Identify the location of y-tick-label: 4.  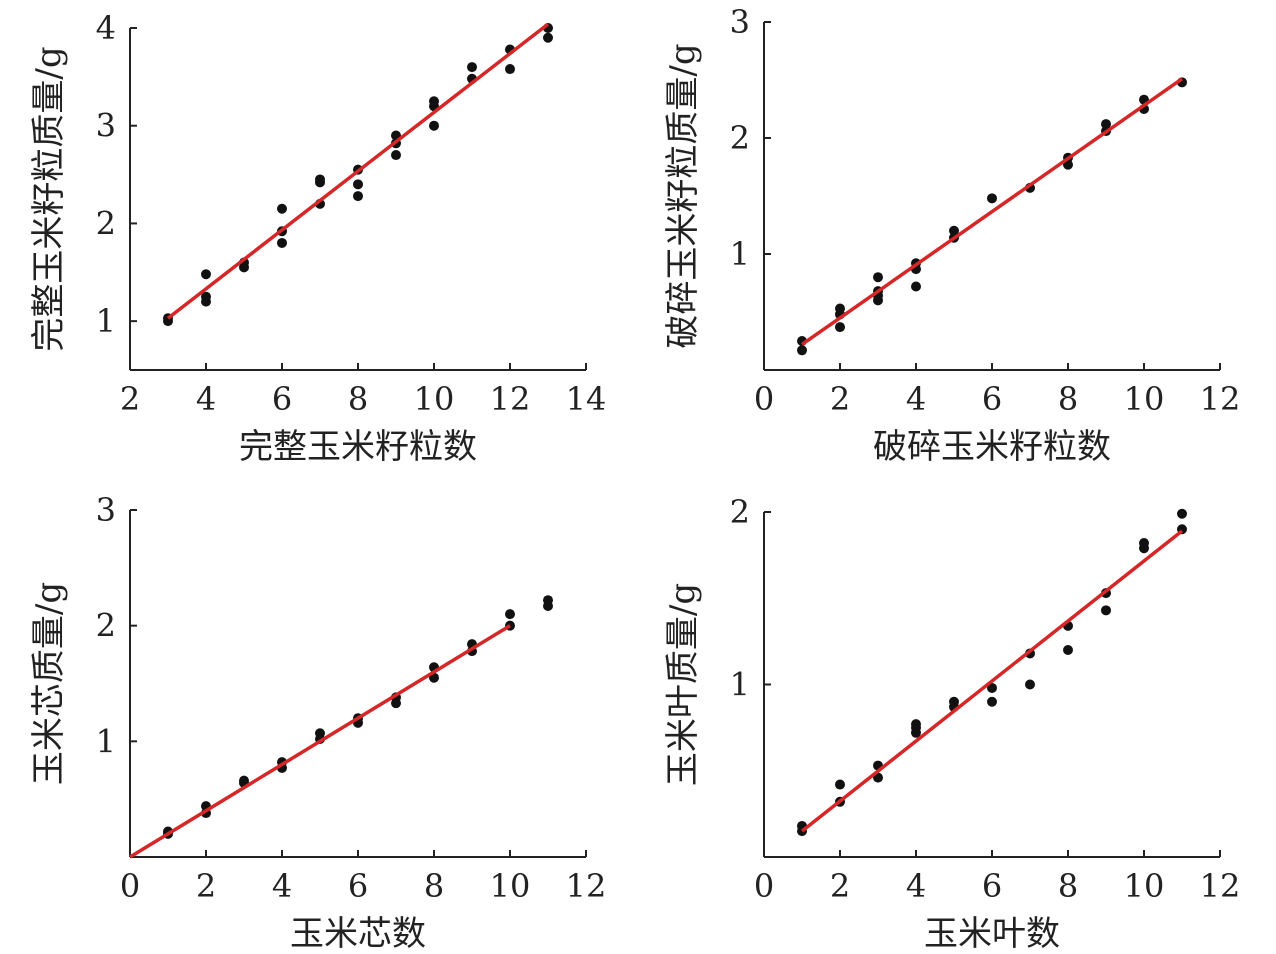
(106, 28).